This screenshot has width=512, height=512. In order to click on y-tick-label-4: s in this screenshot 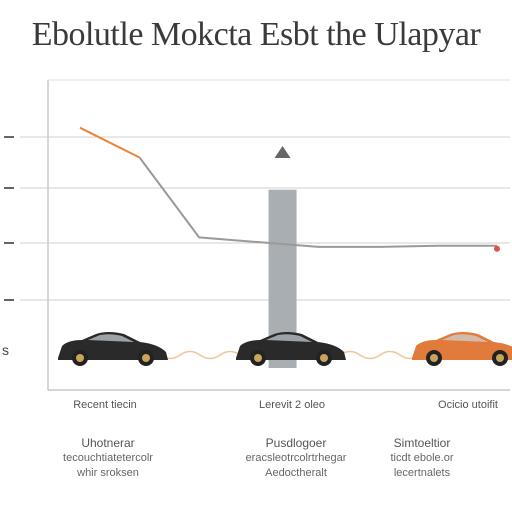, I will do `click(5, 350)`.